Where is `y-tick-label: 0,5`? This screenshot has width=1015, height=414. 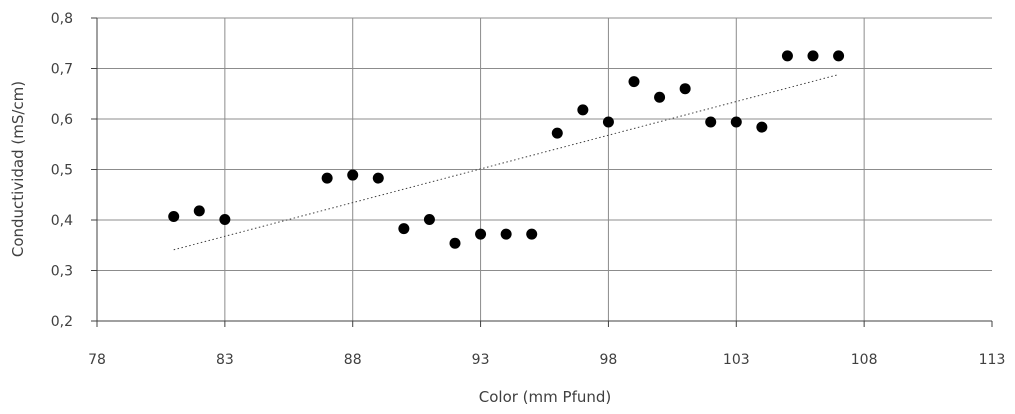
y-tick-label: 0,5 is located at coordinates (62, 171).